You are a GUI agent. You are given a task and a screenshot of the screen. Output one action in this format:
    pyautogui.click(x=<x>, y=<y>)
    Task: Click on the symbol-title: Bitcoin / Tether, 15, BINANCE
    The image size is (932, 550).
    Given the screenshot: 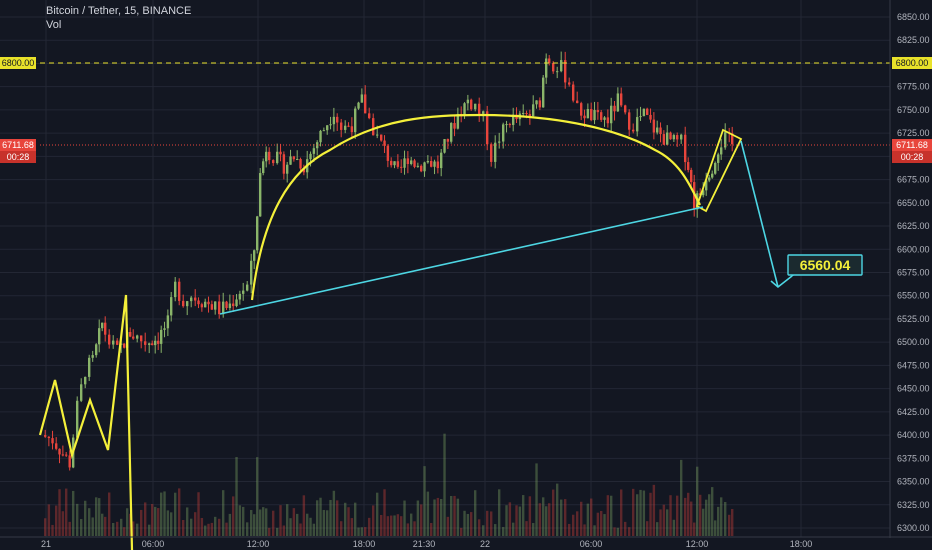 What is the action you would take?
    pyautogui.click(x=119, y=11)
    